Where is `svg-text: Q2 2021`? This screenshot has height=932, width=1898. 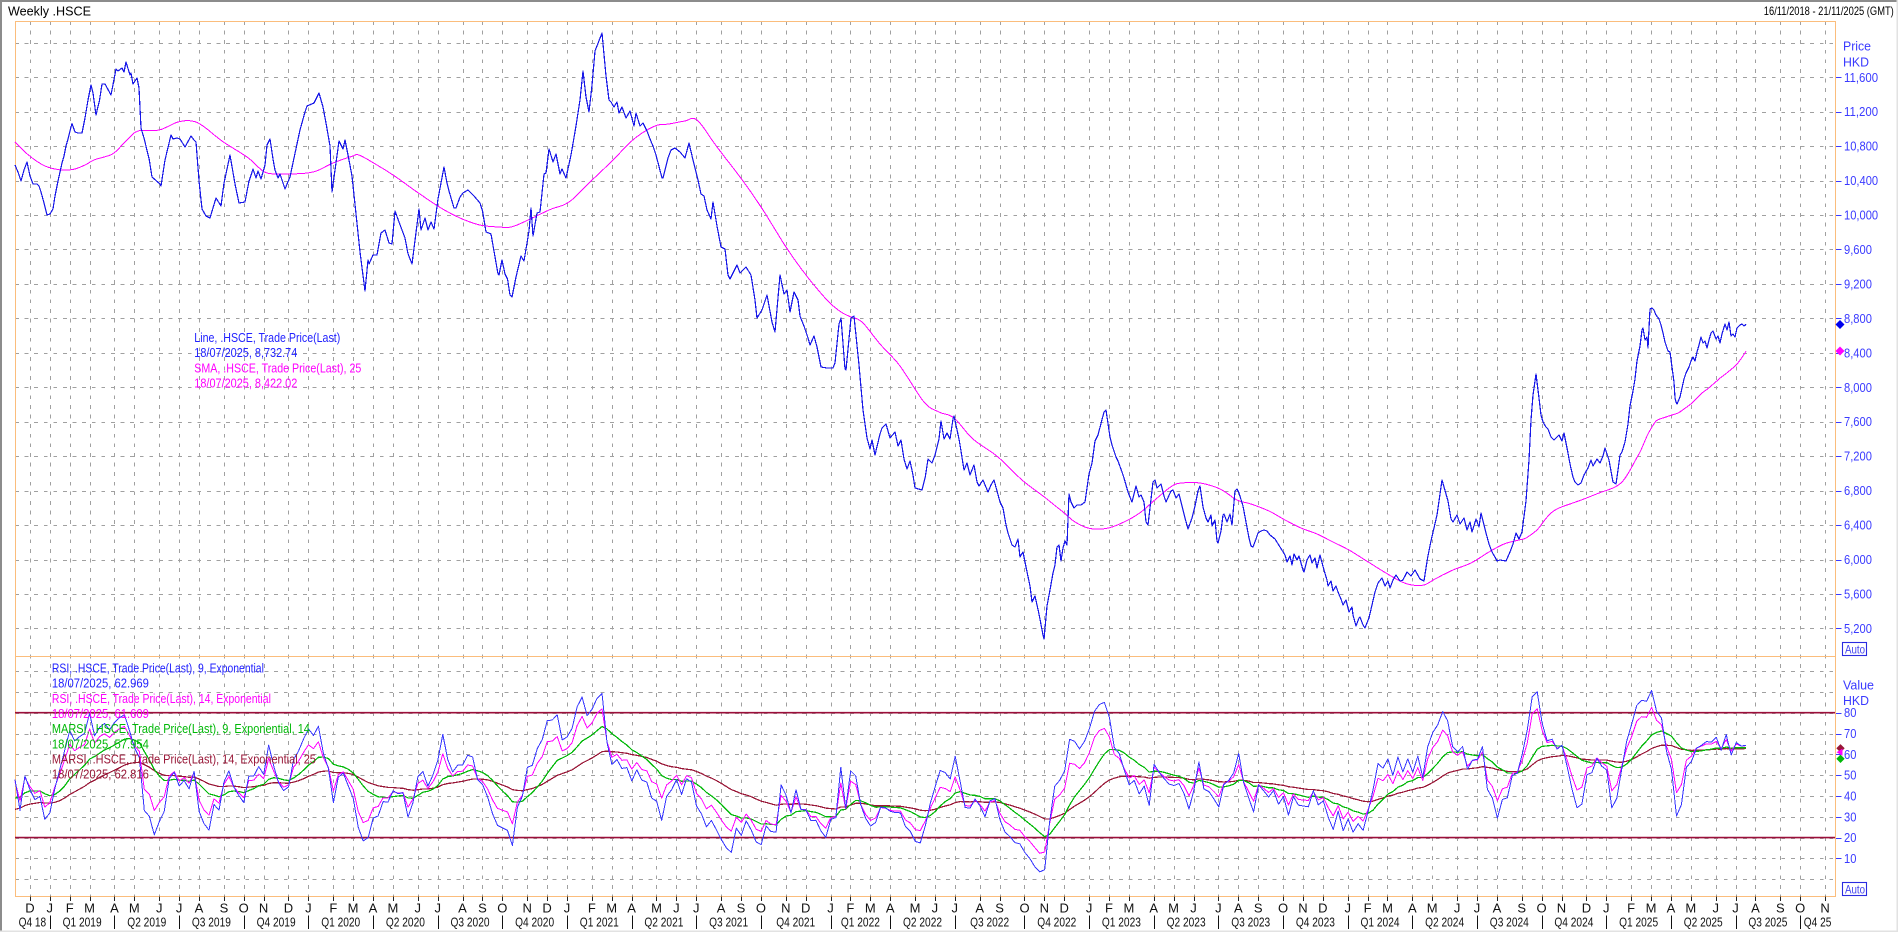 svg-text: Q2 2021 is located at coordinates (663, 922).